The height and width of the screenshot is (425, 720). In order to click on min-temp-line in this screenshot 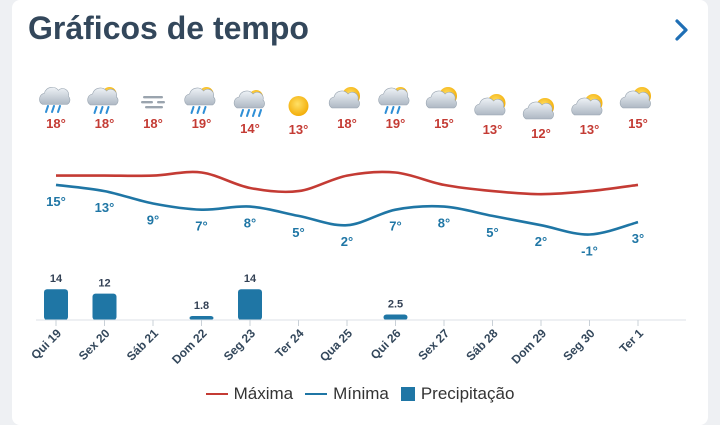, I will do `click(347, 209)`.